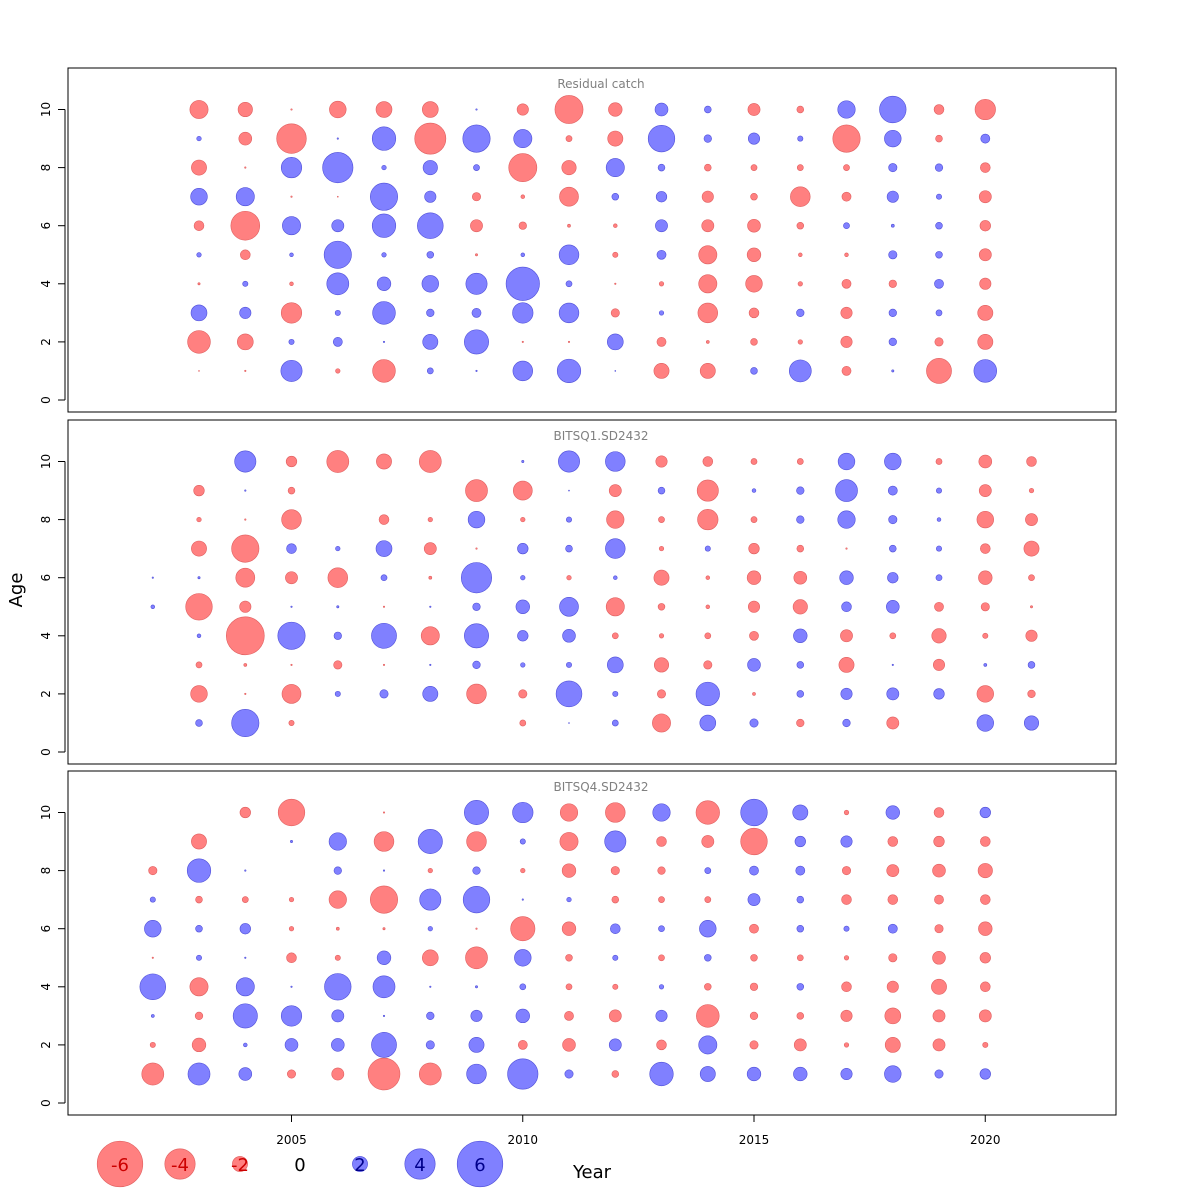  Describe the element at coordinates (600, 436) in the screenshot. I see `panel-title: BITSQ1.SD2432` at that location.